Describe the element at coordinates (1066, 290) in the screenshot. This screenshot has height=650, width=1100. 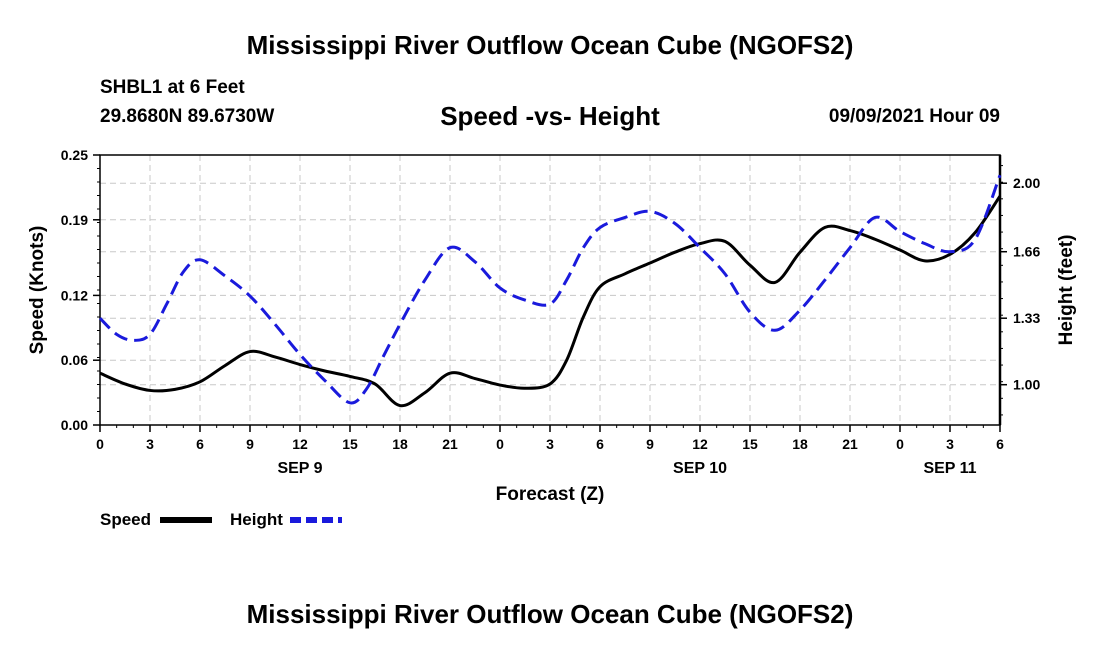
I see `y2-axis-title: Height (feet)` at that location.